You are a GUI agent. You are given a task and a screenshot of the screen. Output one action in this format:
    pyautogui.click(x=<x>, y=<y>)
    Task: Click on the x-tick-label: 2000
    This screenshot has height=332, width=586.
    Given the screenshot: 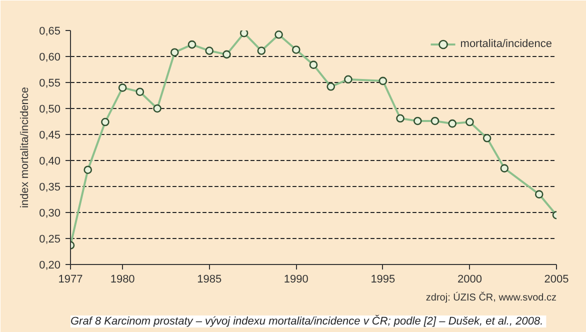 What is the action you would take?
    pyautogui.click(x=469, y=280)
    